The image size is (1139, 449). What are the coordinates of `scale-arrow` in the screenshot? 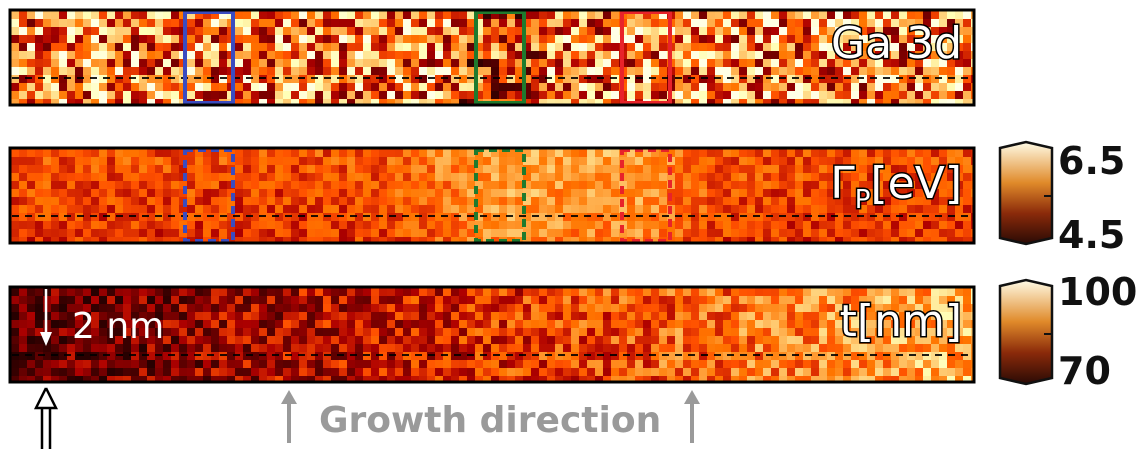 It's located at (46, 317).